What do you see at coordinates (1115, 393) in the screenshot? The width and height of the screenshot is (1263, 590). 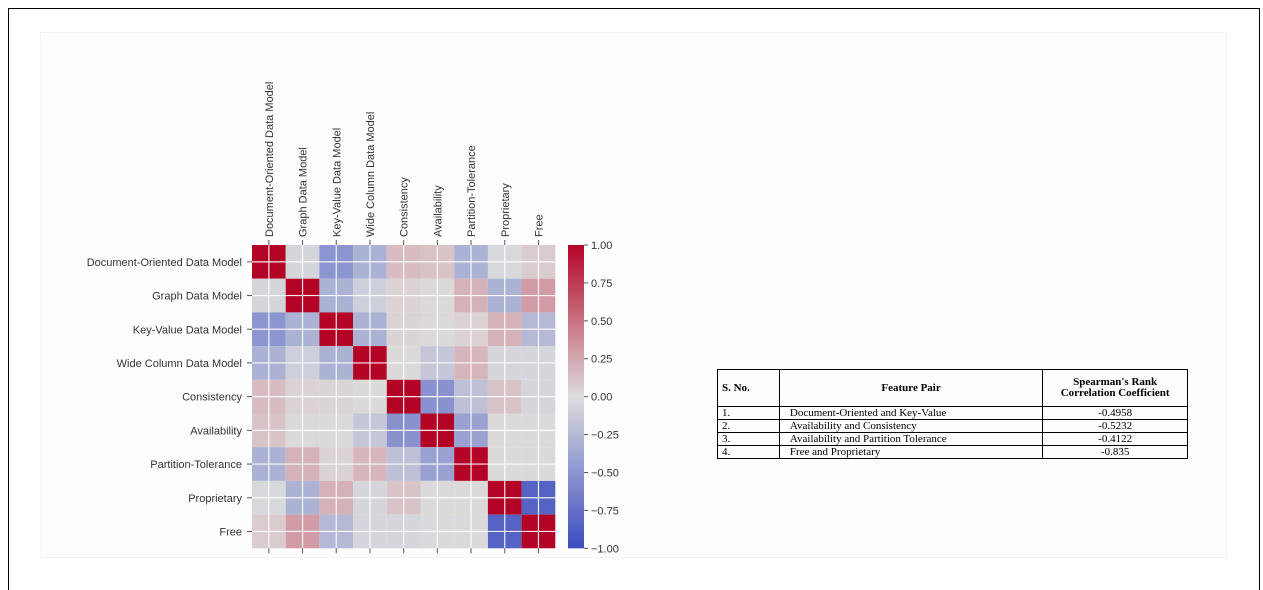 I see `header-coefficient-line2: Correlation Coefficient` at bounding box center [1115, 393].